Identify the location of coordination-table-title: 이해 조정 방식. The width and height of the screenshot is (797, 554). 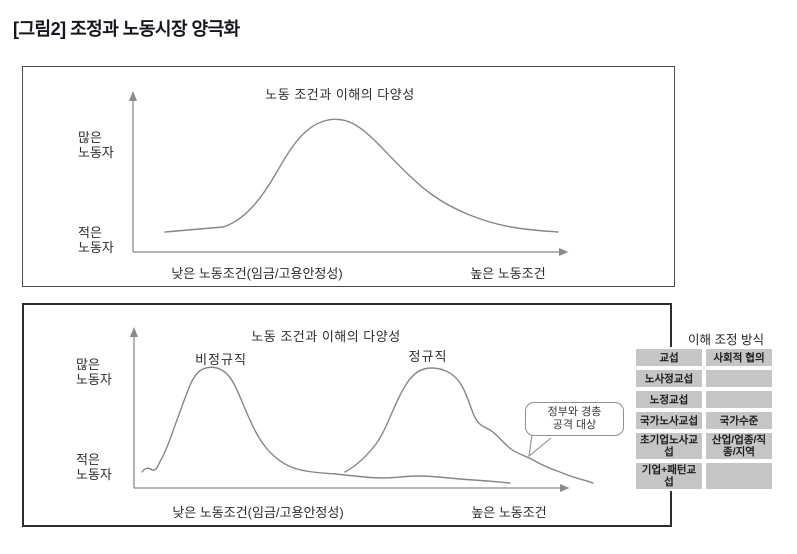
(726, 340).